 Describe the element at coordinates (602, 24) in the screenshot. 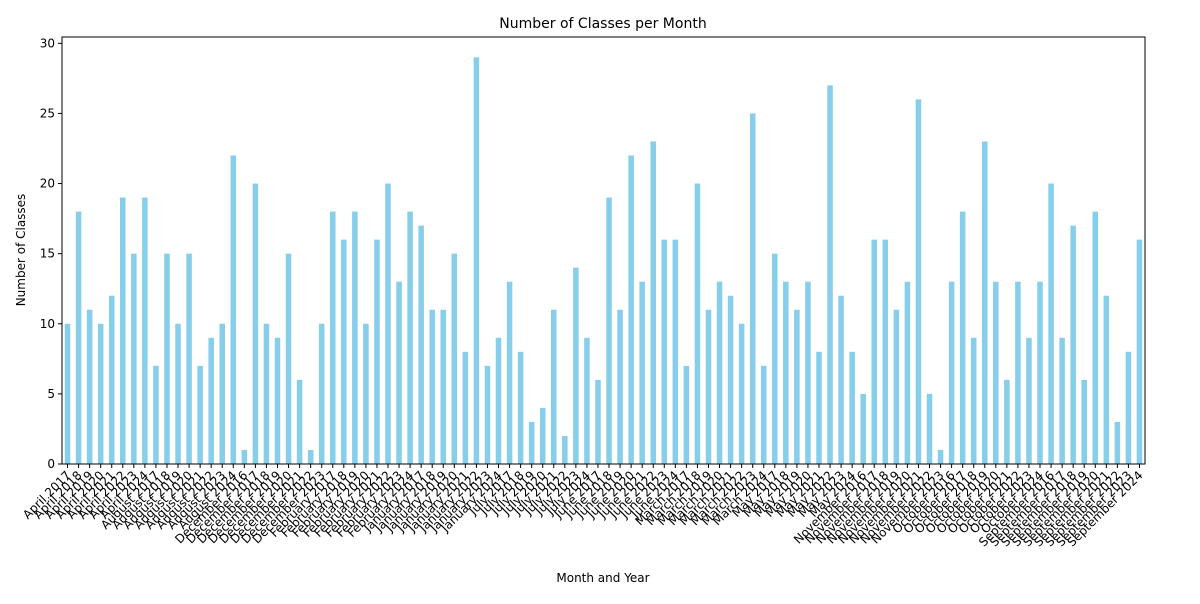

I see `chart-title: Number of Classes per Month` at that location.